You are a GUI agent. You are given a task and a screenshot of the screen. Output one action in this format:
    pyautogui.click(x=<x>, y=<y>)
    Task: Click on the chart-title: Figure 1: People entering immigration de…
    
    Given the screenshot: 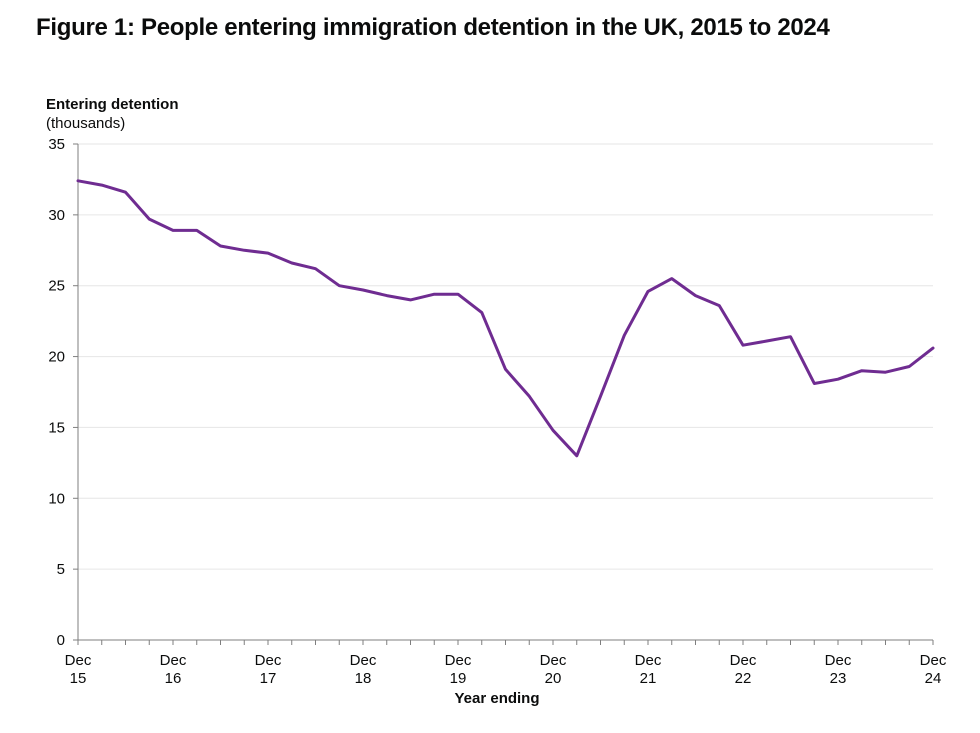 What is the action you would take?
    pyautogui.click(x=433, y=27)
    